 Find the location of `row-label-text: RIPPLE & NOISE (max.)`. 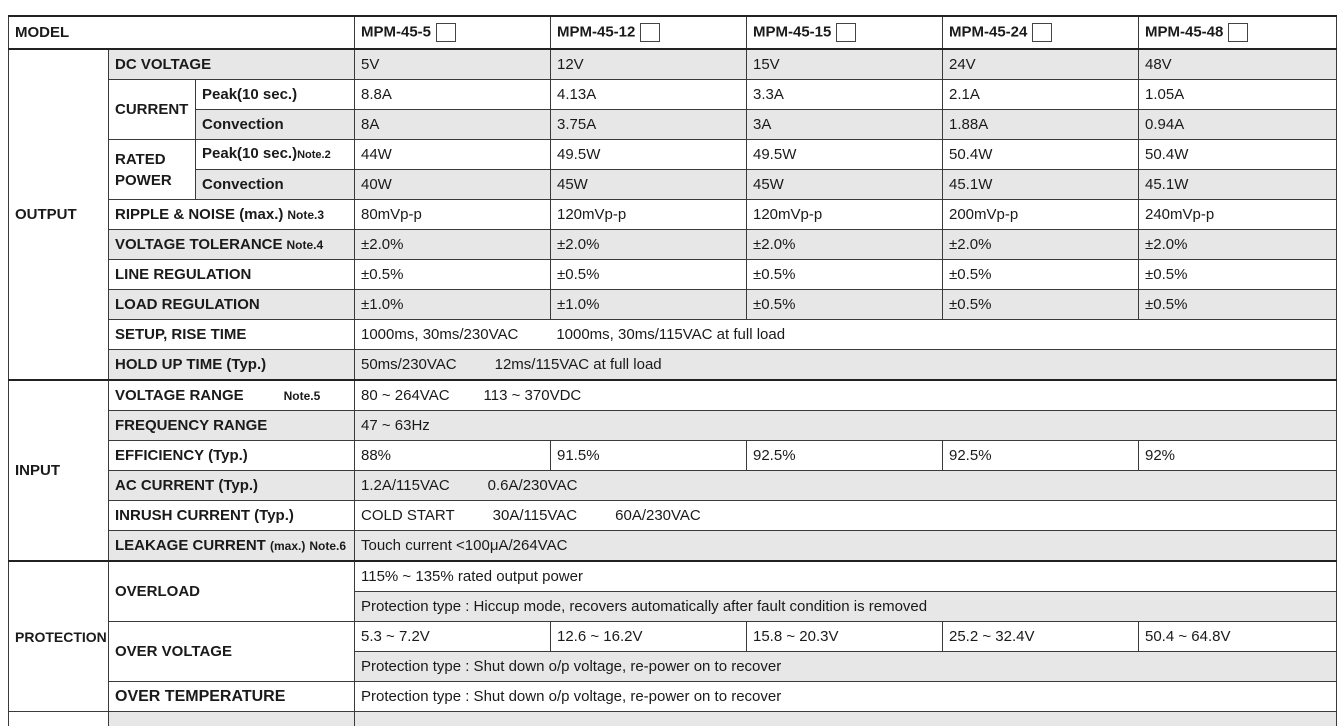

row-label-text: RIPPLE & NOISE (max.) is located at coordinates (199, 214).